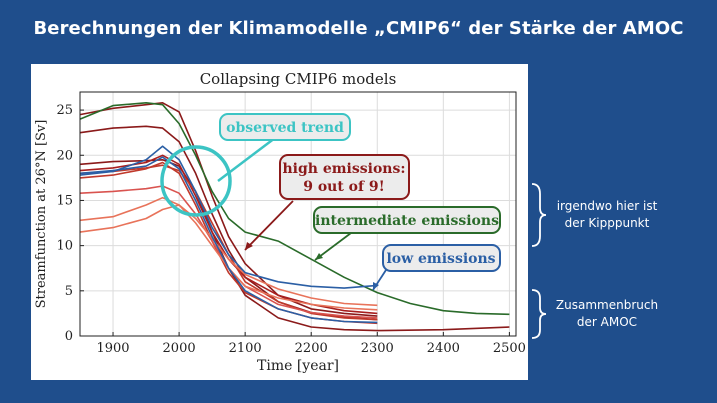  I want to click on x-tick-label: 2000, so click(179, 348).